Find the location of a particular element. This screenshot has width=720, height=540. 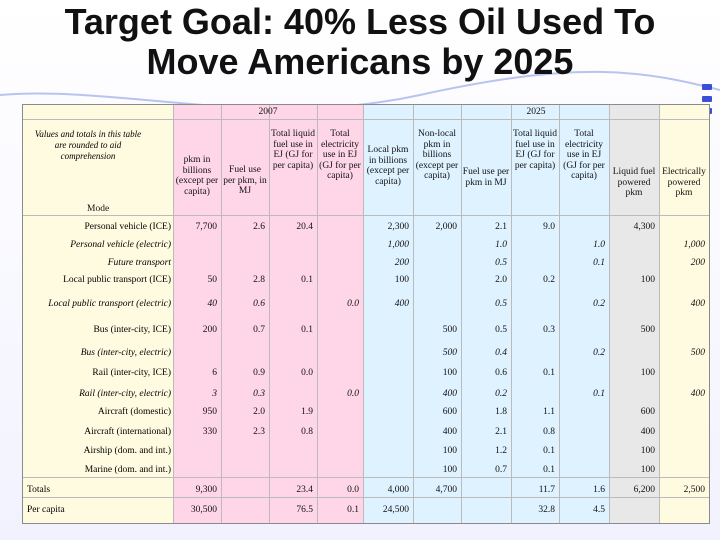

table-row-cell: 50 is located at coordinates (212, 280).